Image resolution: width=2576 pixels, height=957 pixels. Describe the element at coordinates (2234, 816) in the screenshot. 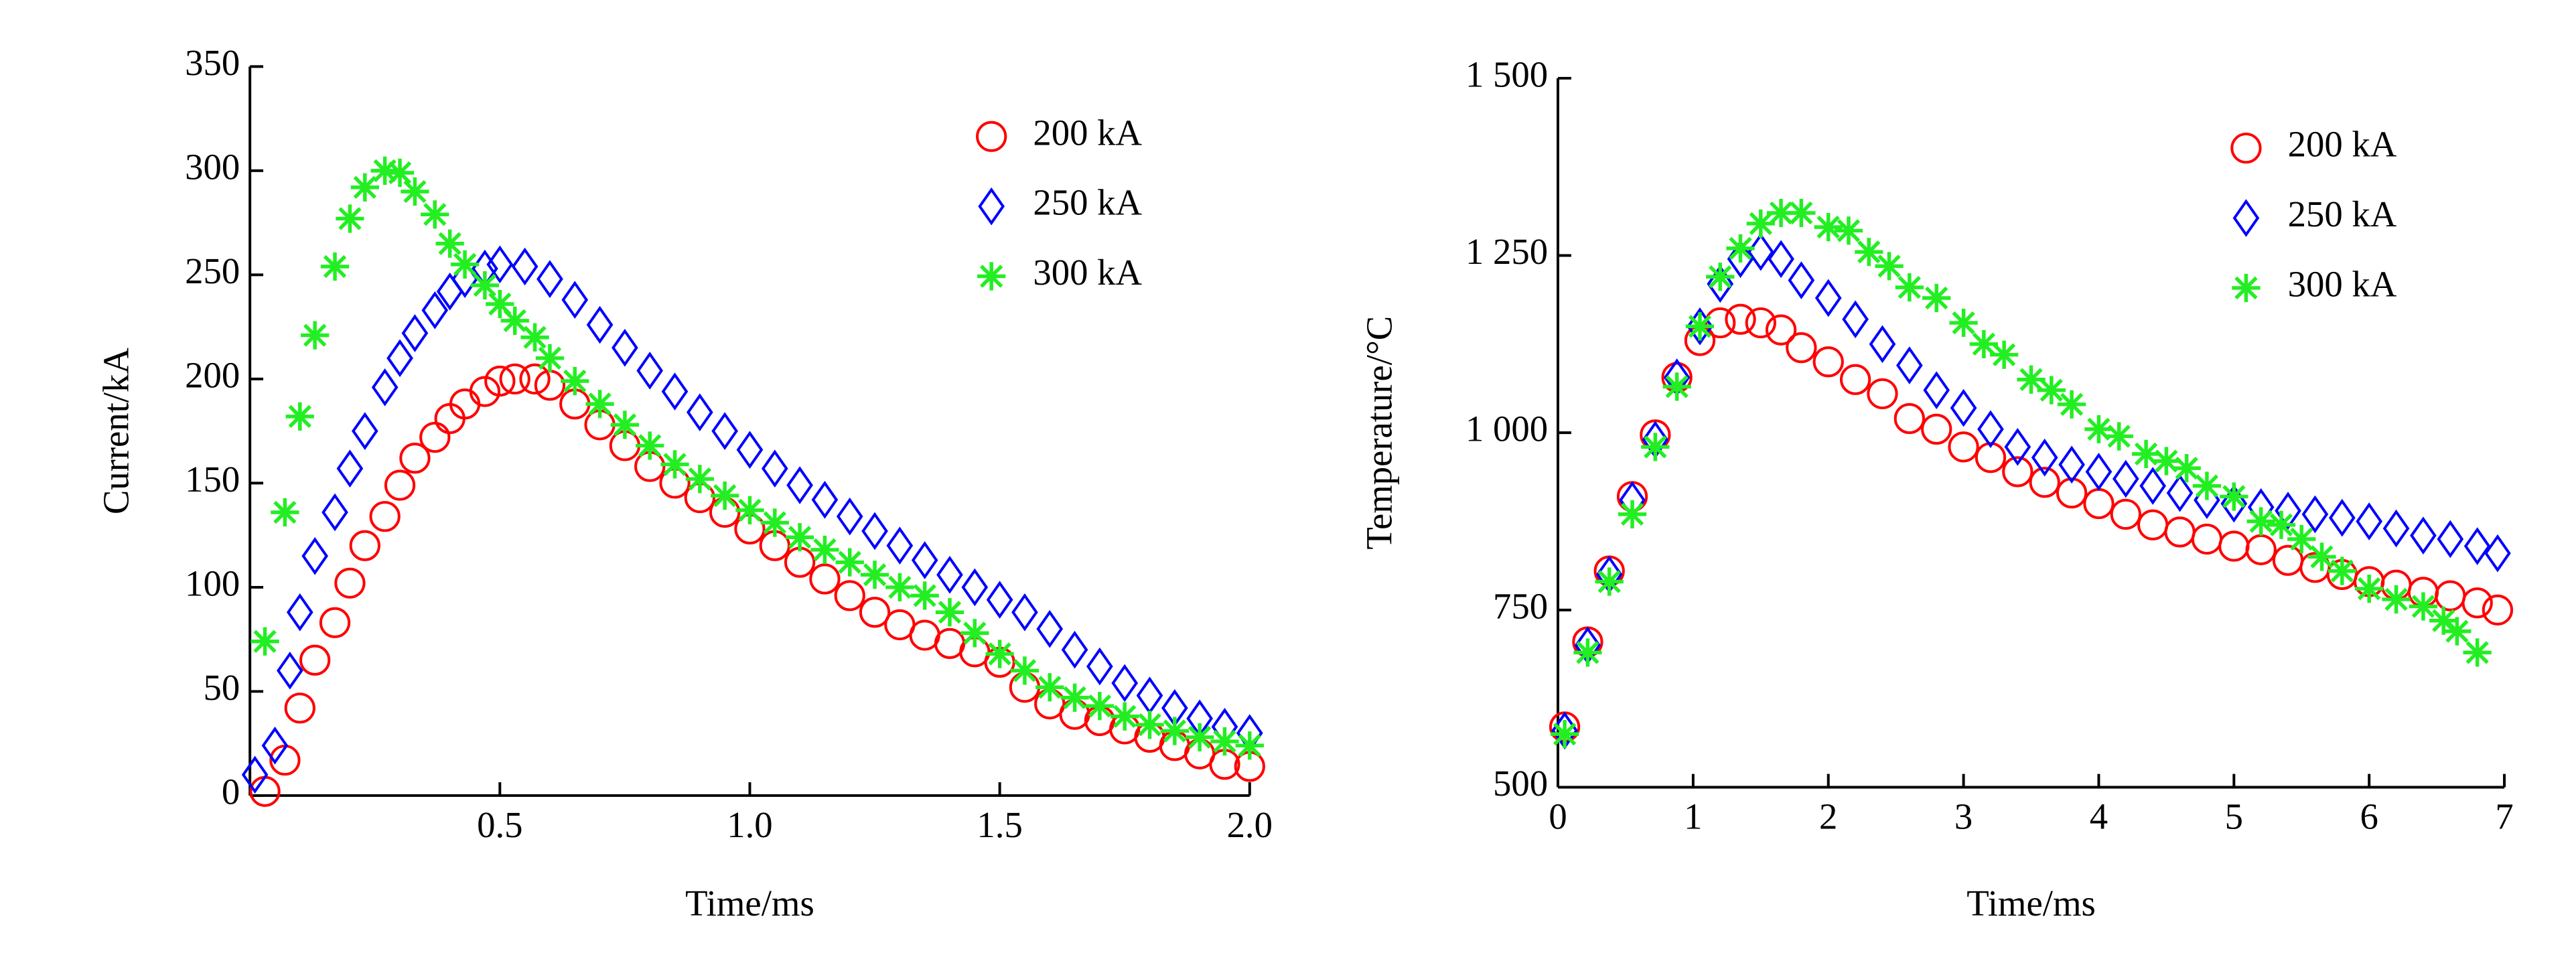

I see `x-tick-label: 5` at that location.